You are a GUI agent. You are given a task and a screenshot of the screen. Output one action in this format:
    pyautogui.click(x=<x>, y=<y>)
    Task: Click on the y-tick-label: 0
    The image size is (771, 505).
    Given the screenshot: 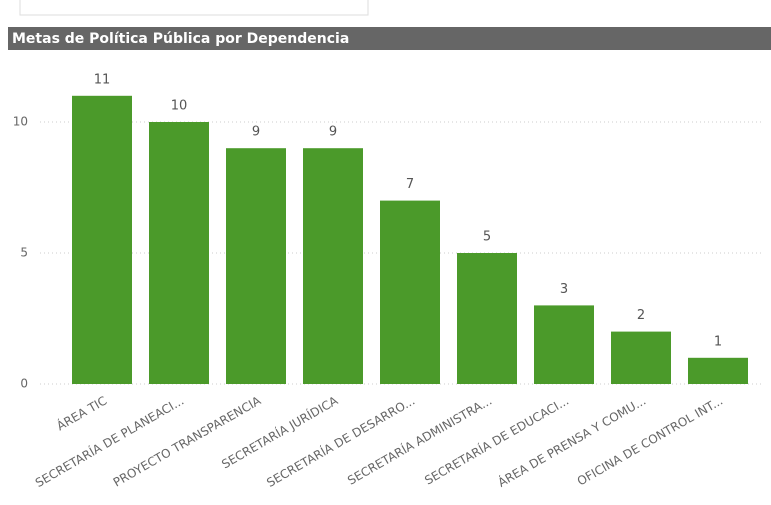 What is the action you would take?
    pyautogui.click(x=24, y=384)
    